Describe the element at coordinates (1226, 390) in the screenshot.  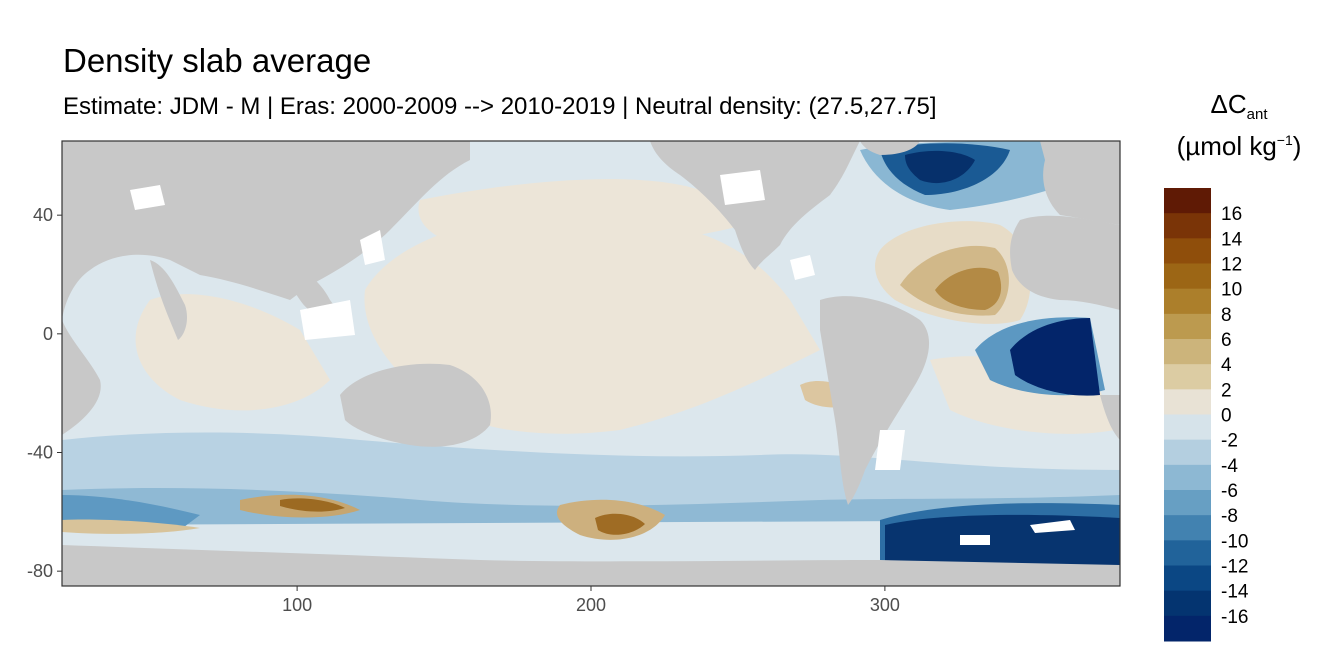
I see `legend-tick-label: 2` at that location.